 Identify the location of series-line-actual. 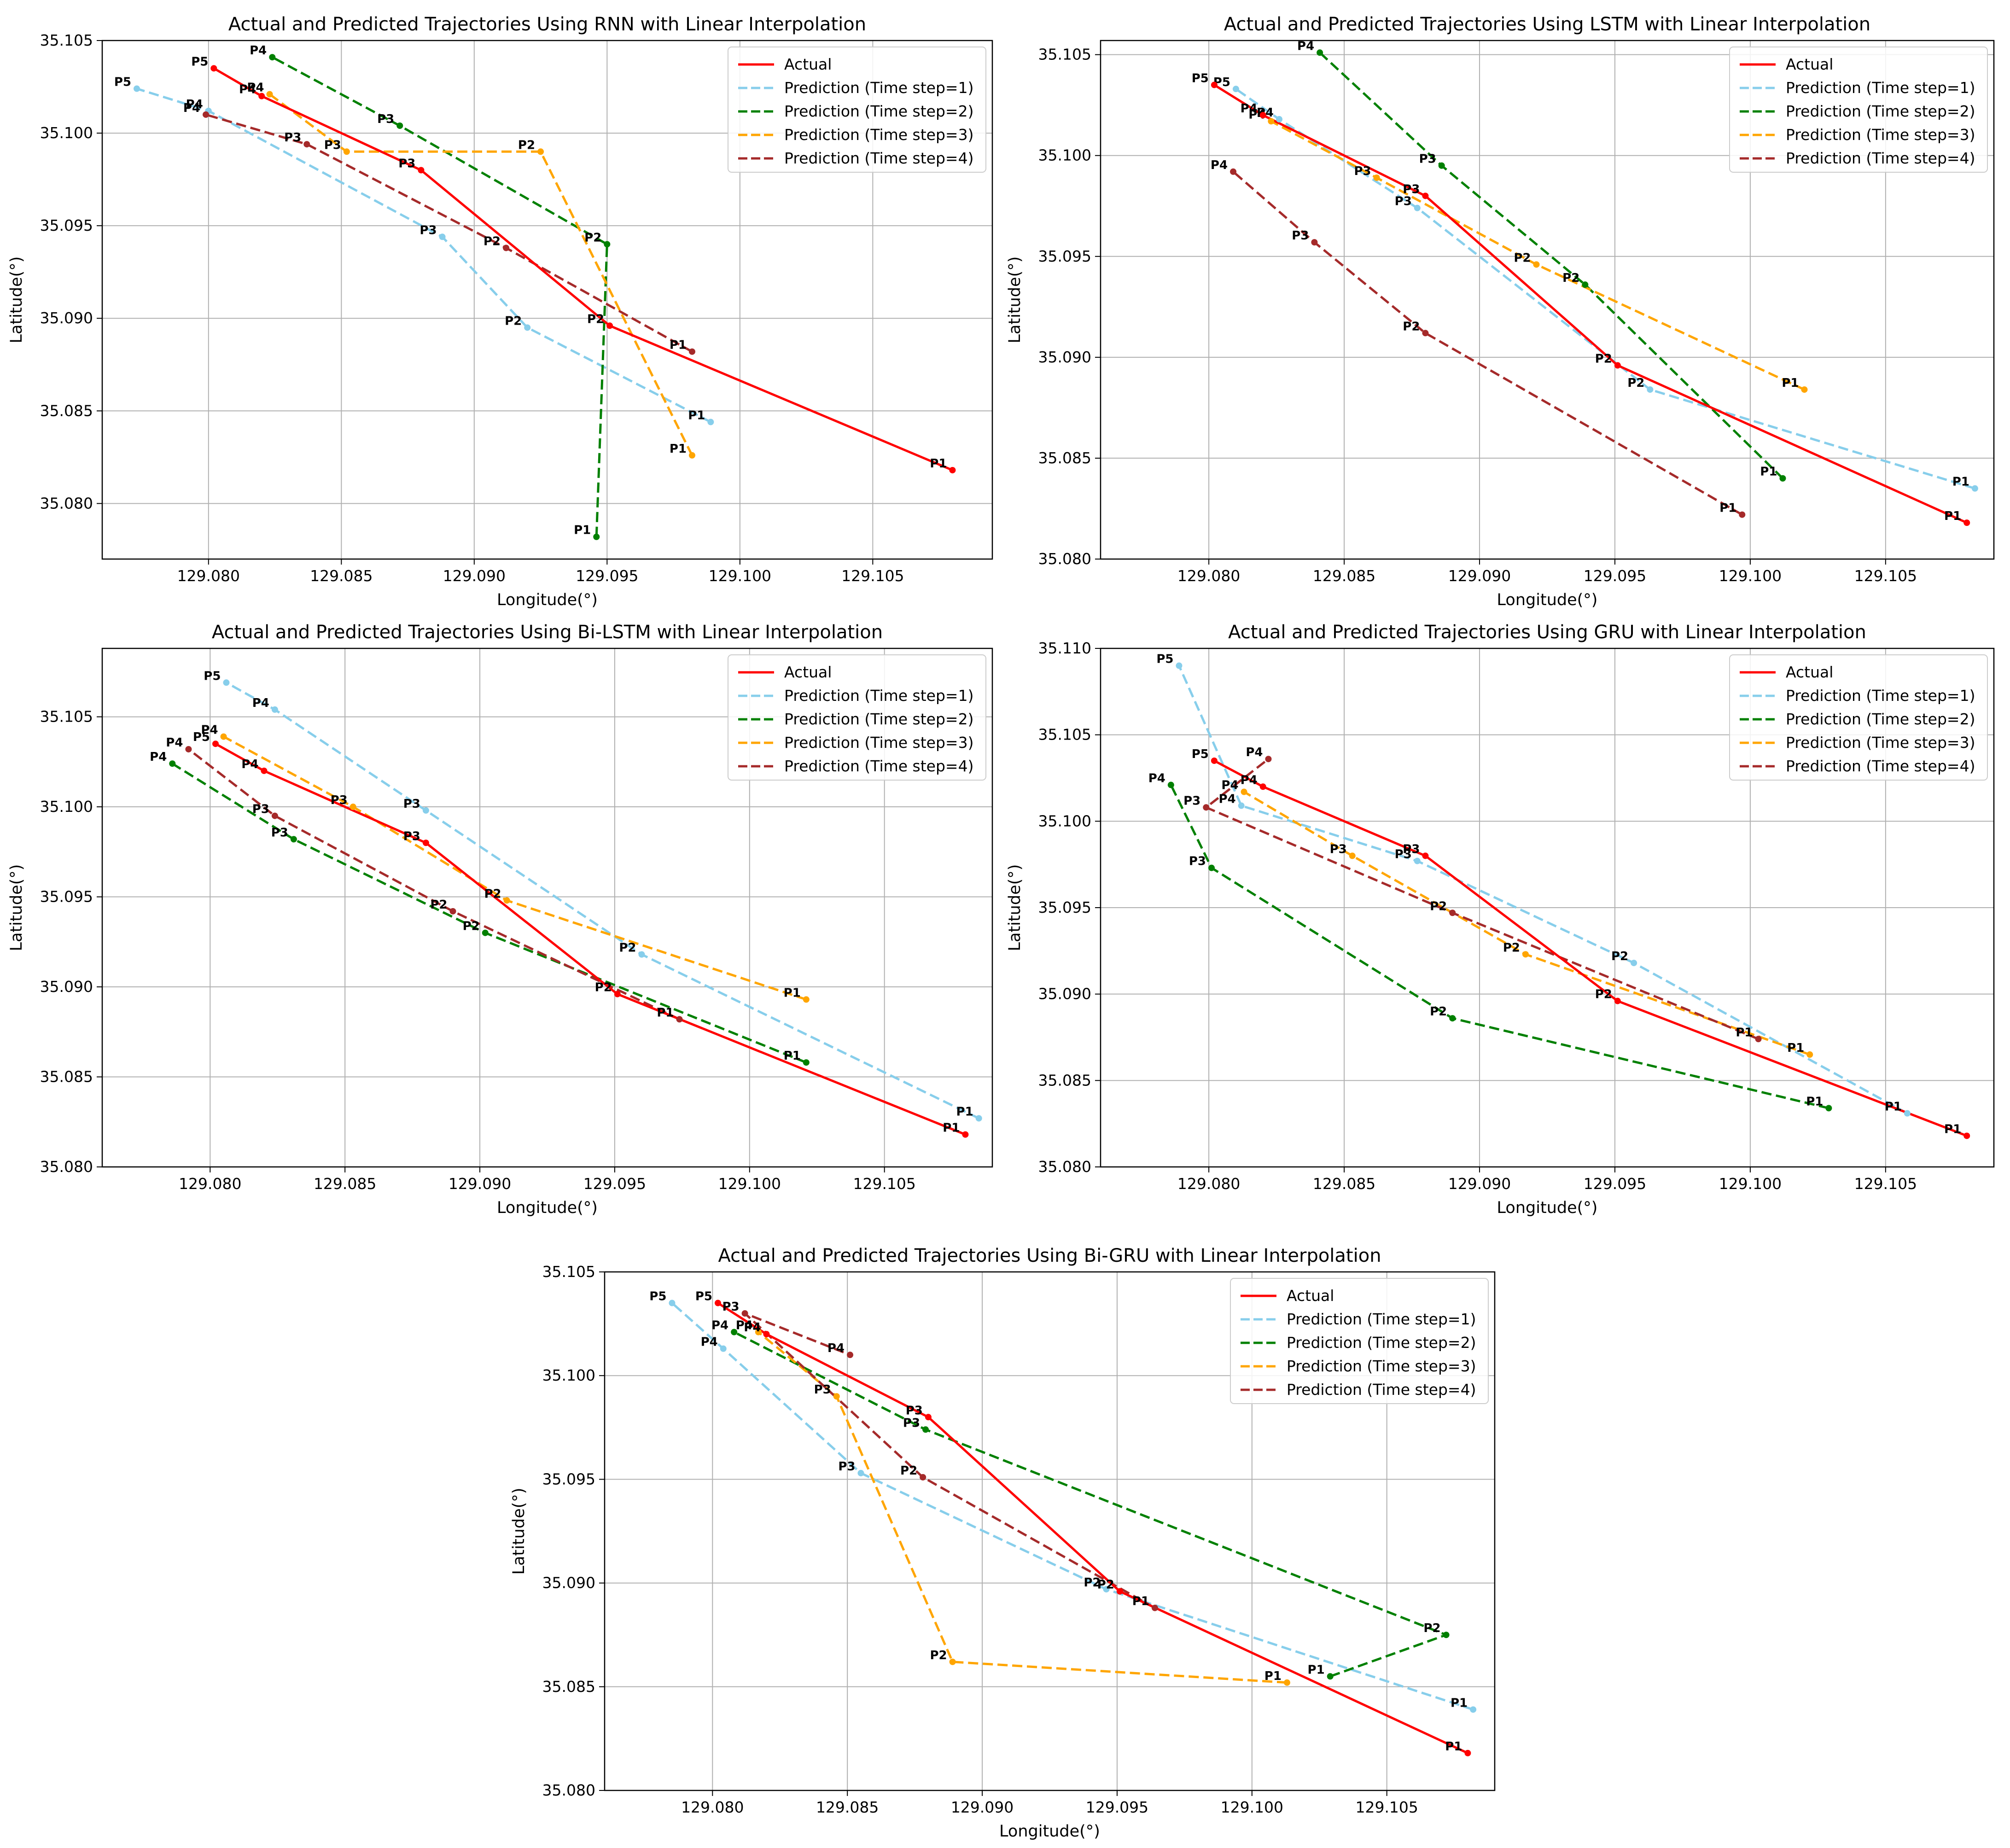
(590, 939).